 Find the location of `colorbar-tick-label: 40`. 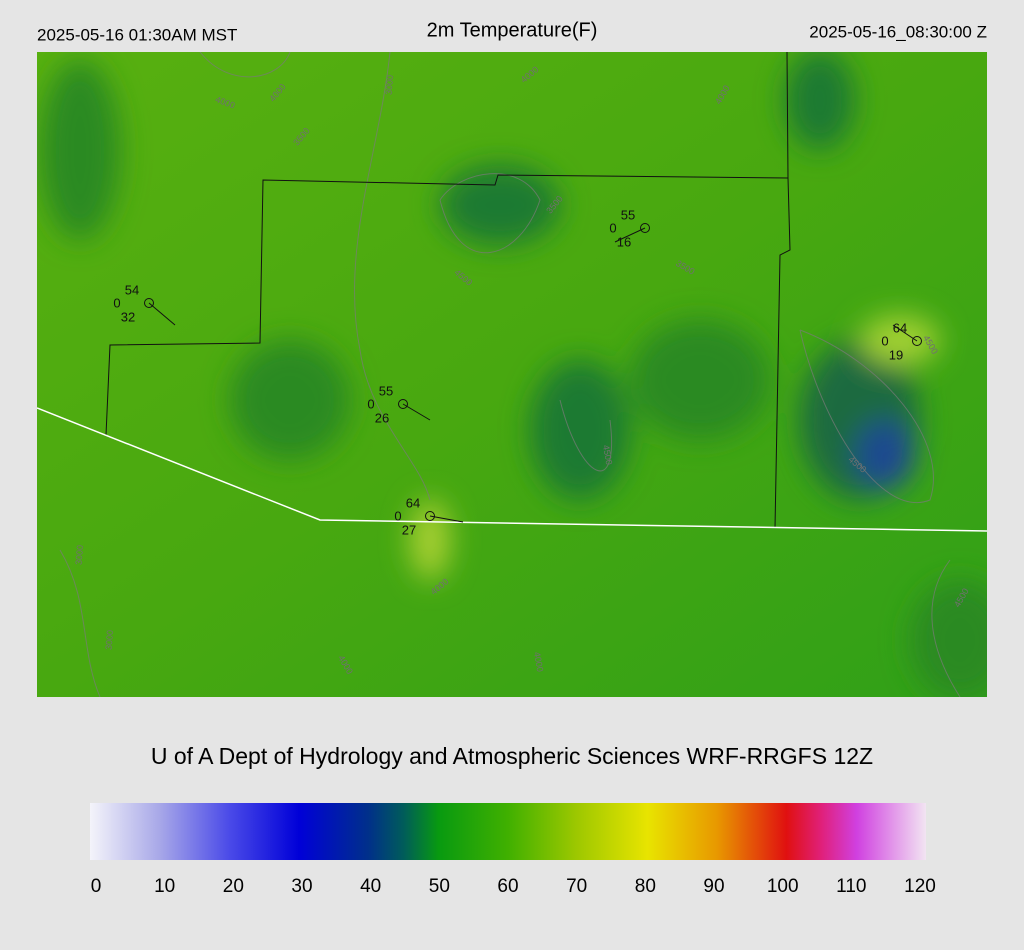

colorbar-tick-label: 40 is located at coordinates (370, 886).